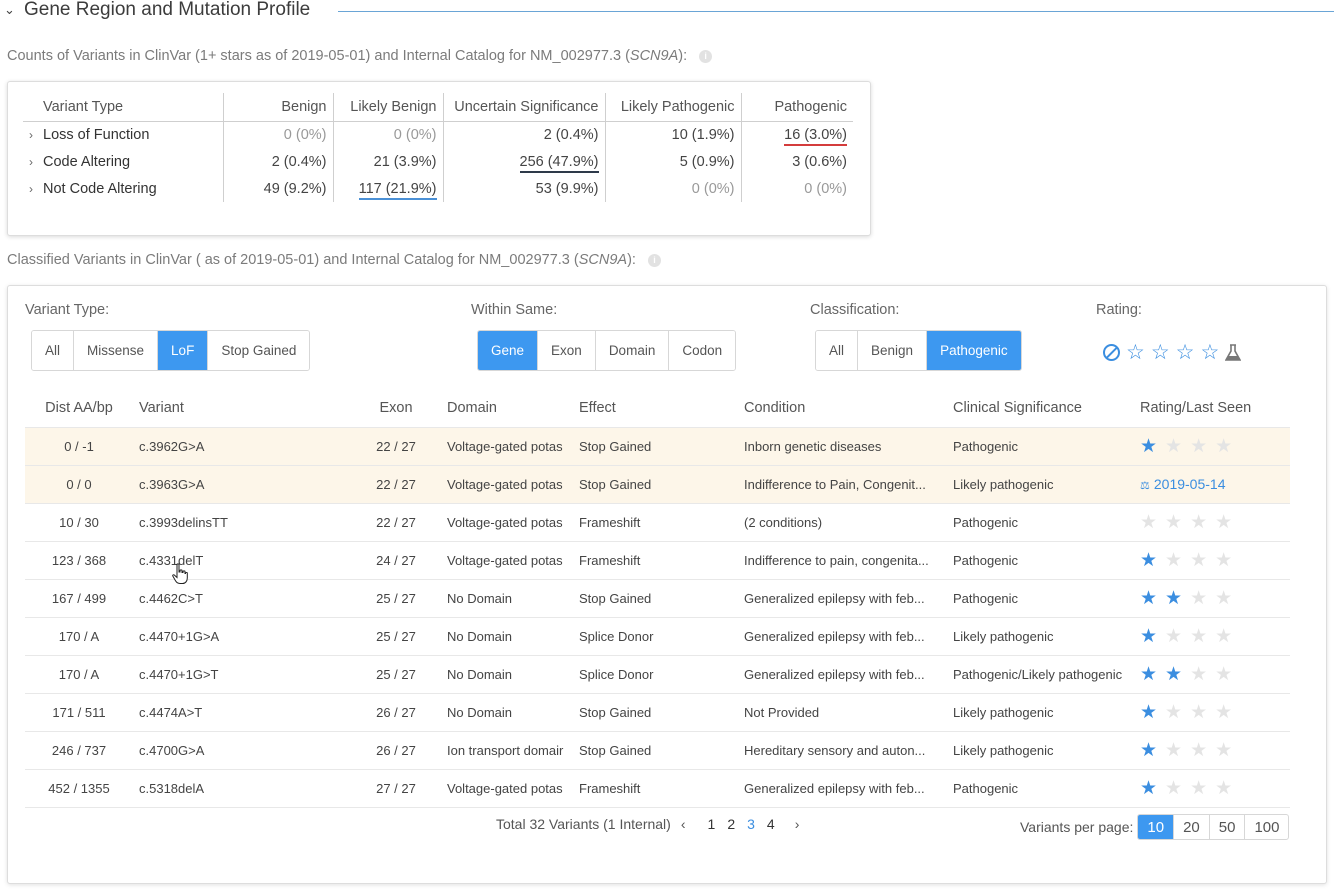  What do you see at coordinates (672, 134) in the screenshot?
I see `count-cell: 10 (1.9%)` at bounding box center [672, 134].